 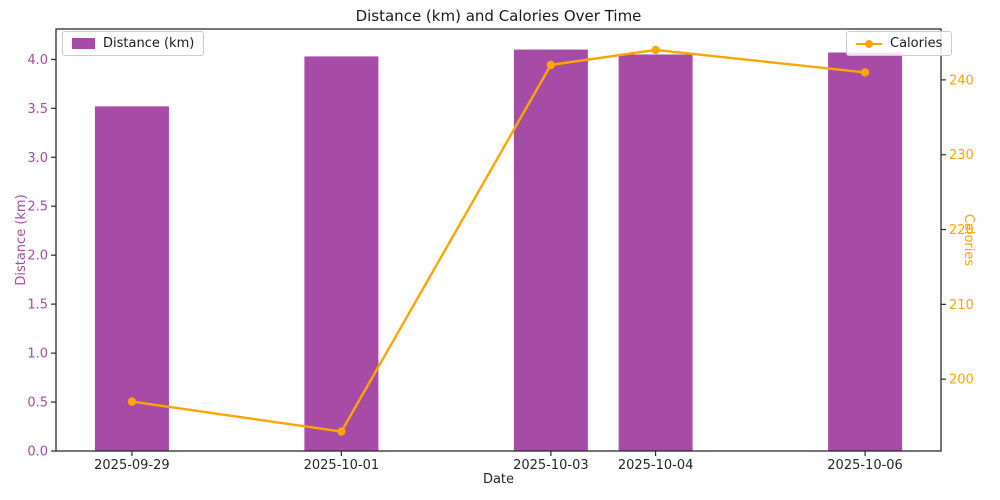 What do you see at coordinates (37, 158) in the screenshot?
I see `left-y-tick-label: 3.0` at bounding box center [37, 158].